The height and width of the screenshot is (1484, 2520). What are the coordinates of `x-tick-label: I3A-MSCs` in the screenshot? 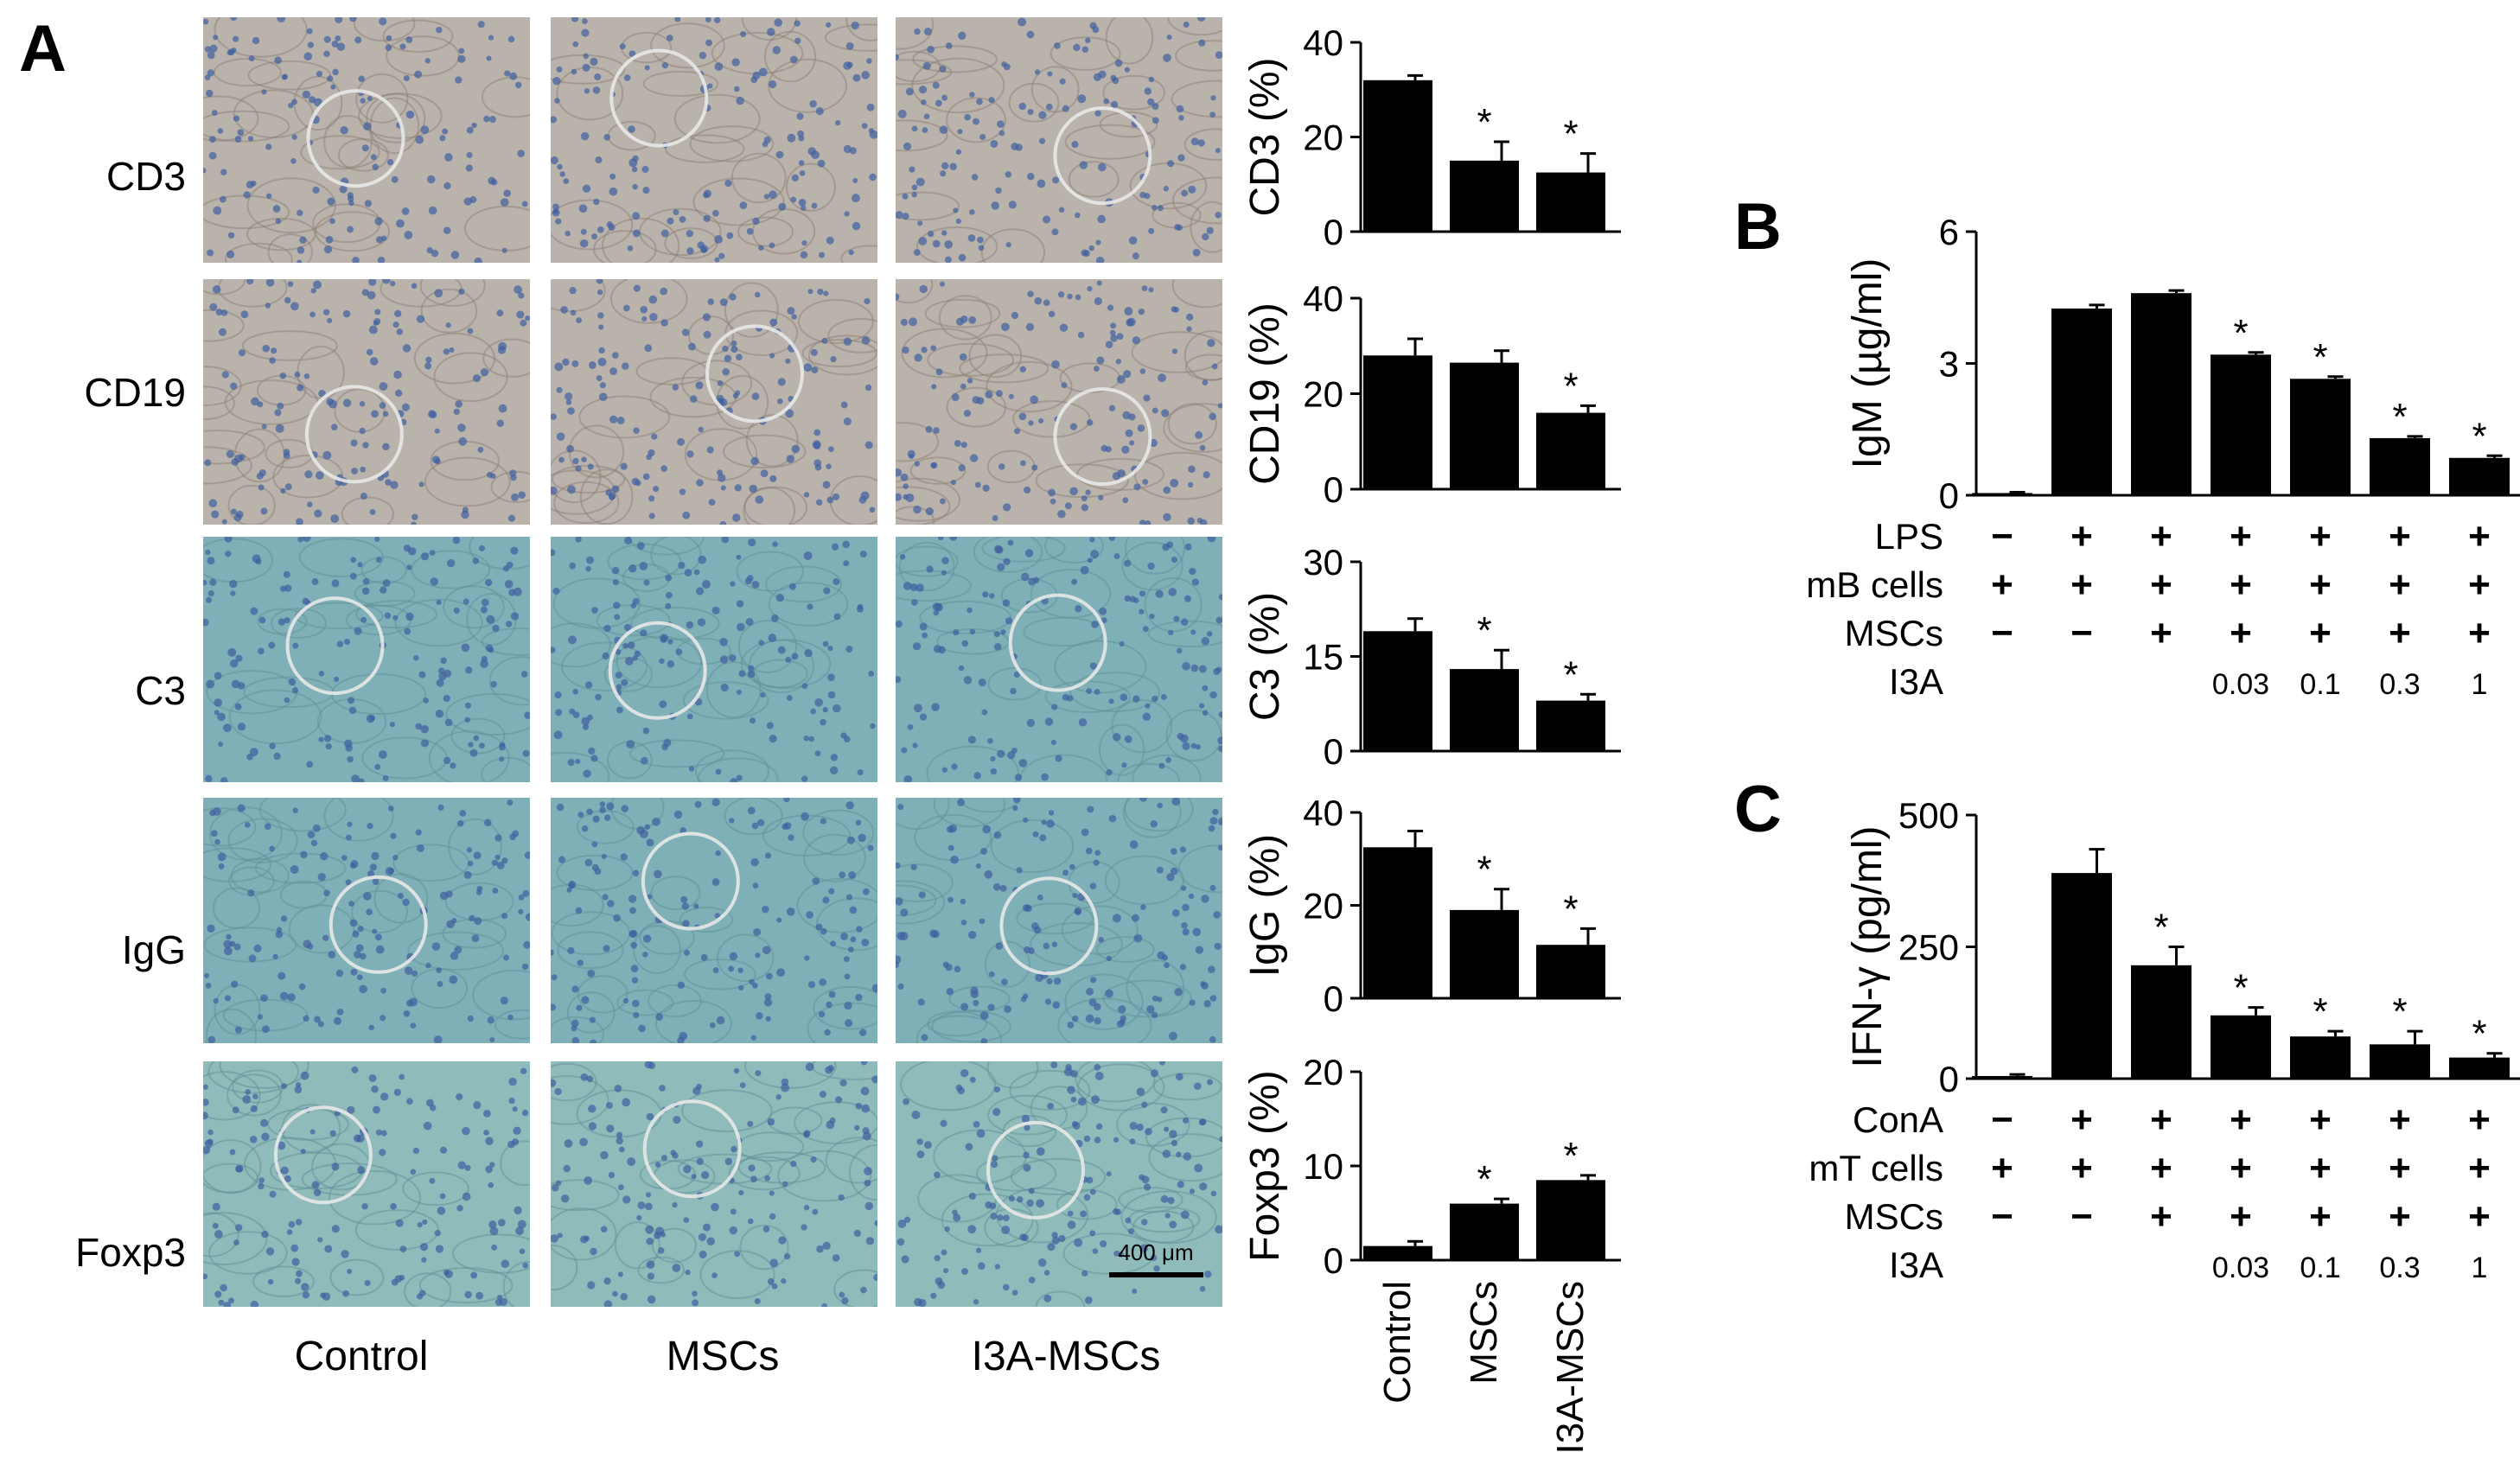 It's located at (1571, 1367).